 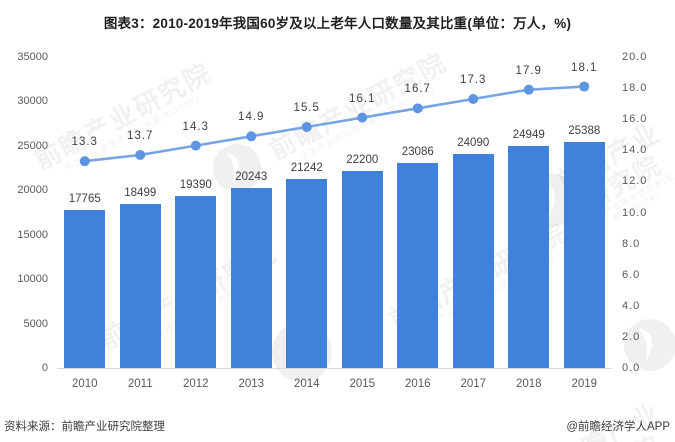 What do you see at coordinates (32, 234) in the screenshot?
I see `left-axis-tick: 15000` at bounding box center [32, 234].